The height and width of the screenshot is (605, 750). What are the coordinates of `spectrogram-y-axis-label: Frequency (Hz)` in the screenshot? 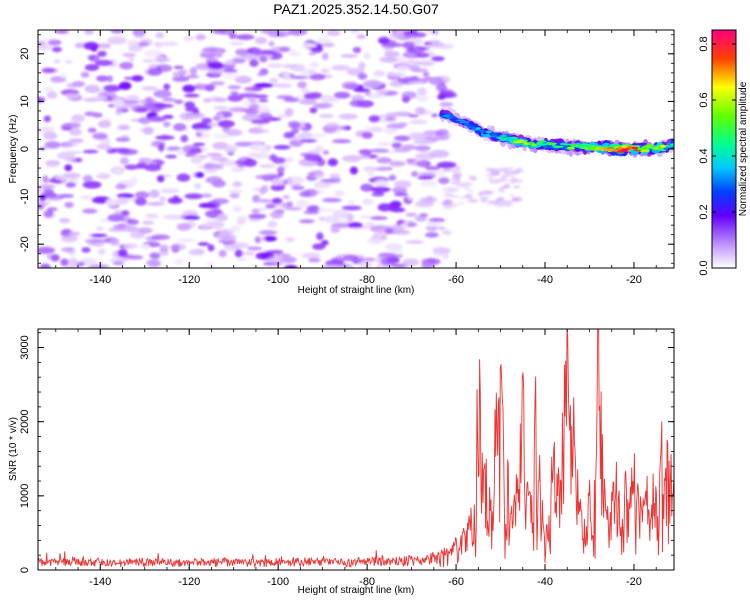 It's located at (13, 149).